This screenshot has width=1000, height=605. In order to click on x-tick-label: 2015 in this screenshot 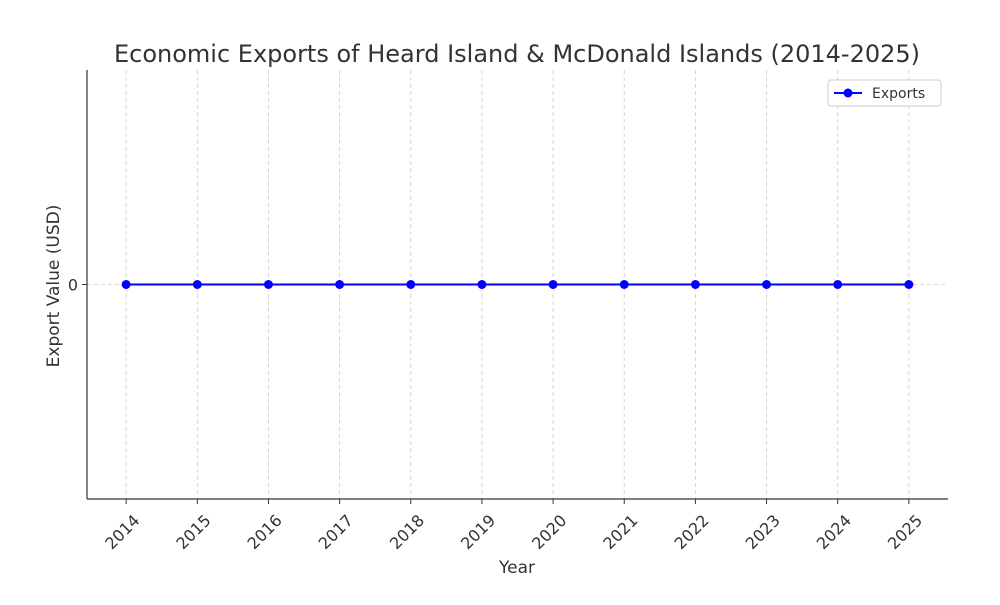, I will do `click(193, 532)`.